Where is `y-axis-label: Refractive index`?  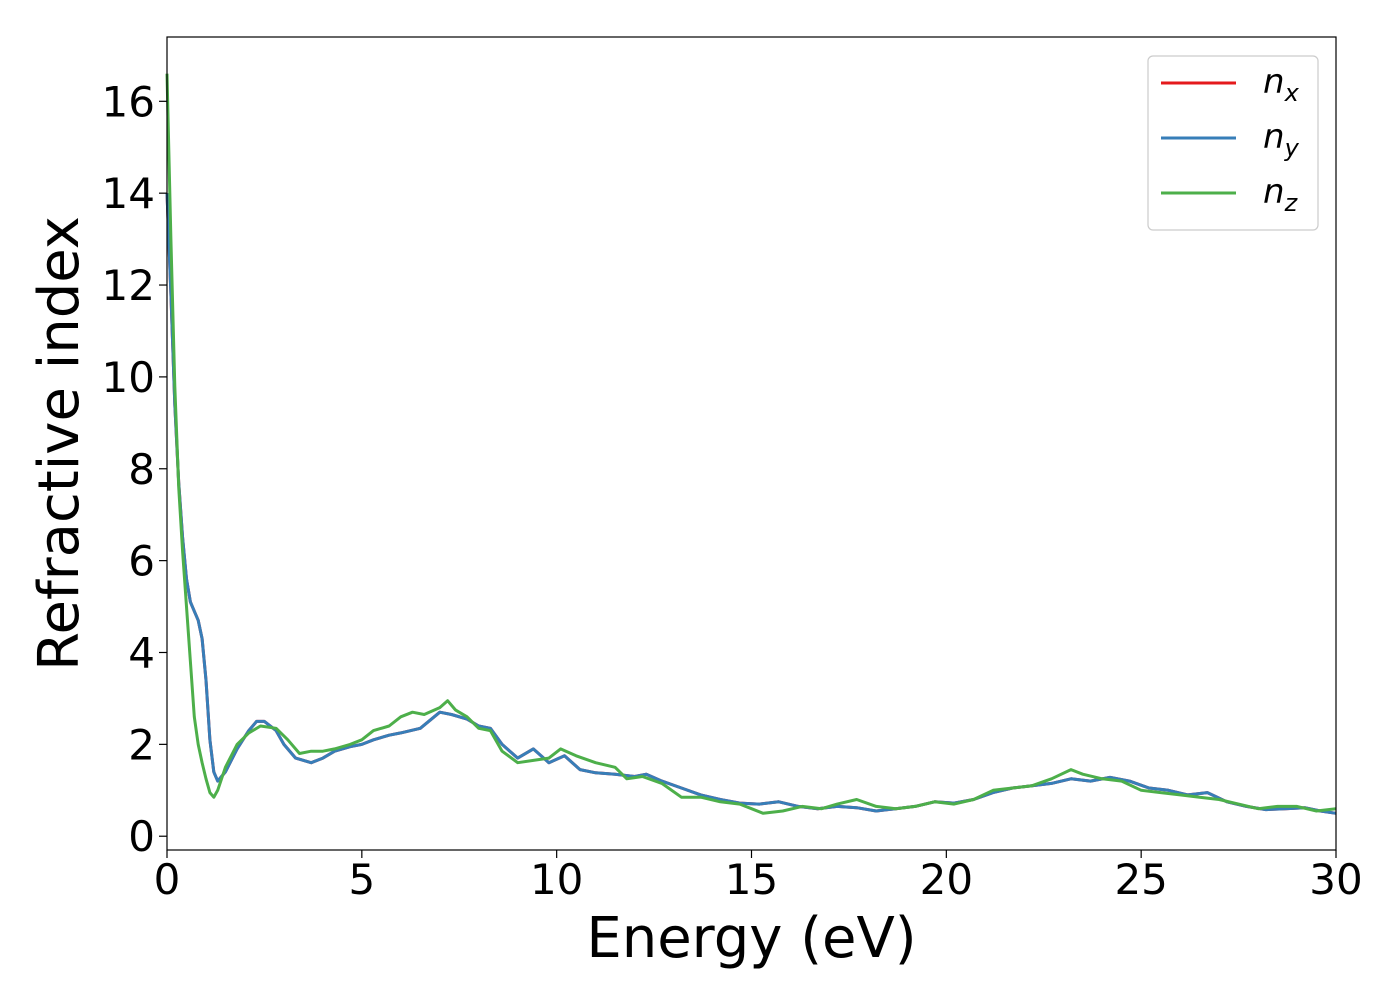 y-axis-label: Refractive index is located at coordinates (59, 443).